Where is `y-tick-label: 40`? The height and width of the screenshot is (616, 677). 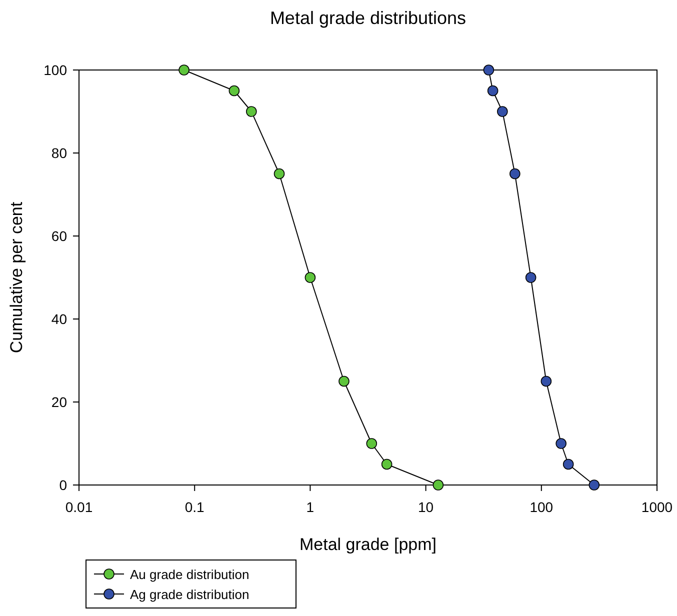
y-tick-label: 40 is located at coordinates (59, 319).